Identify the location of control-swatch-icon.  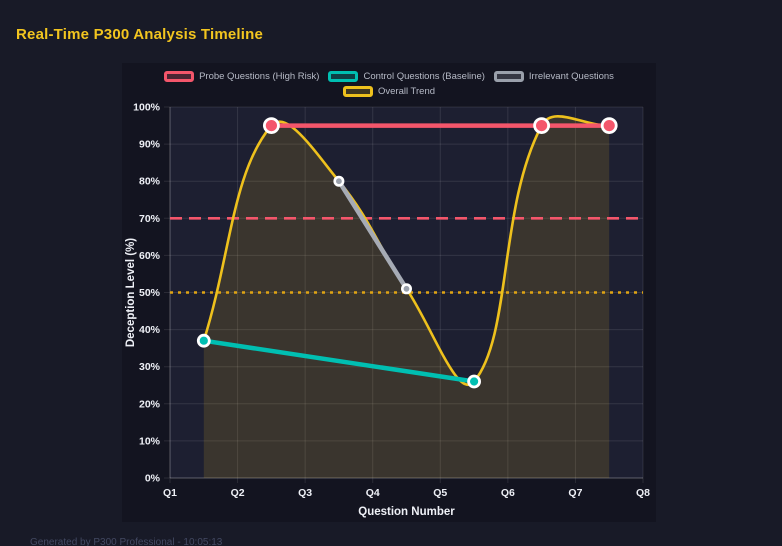
(343, 76).